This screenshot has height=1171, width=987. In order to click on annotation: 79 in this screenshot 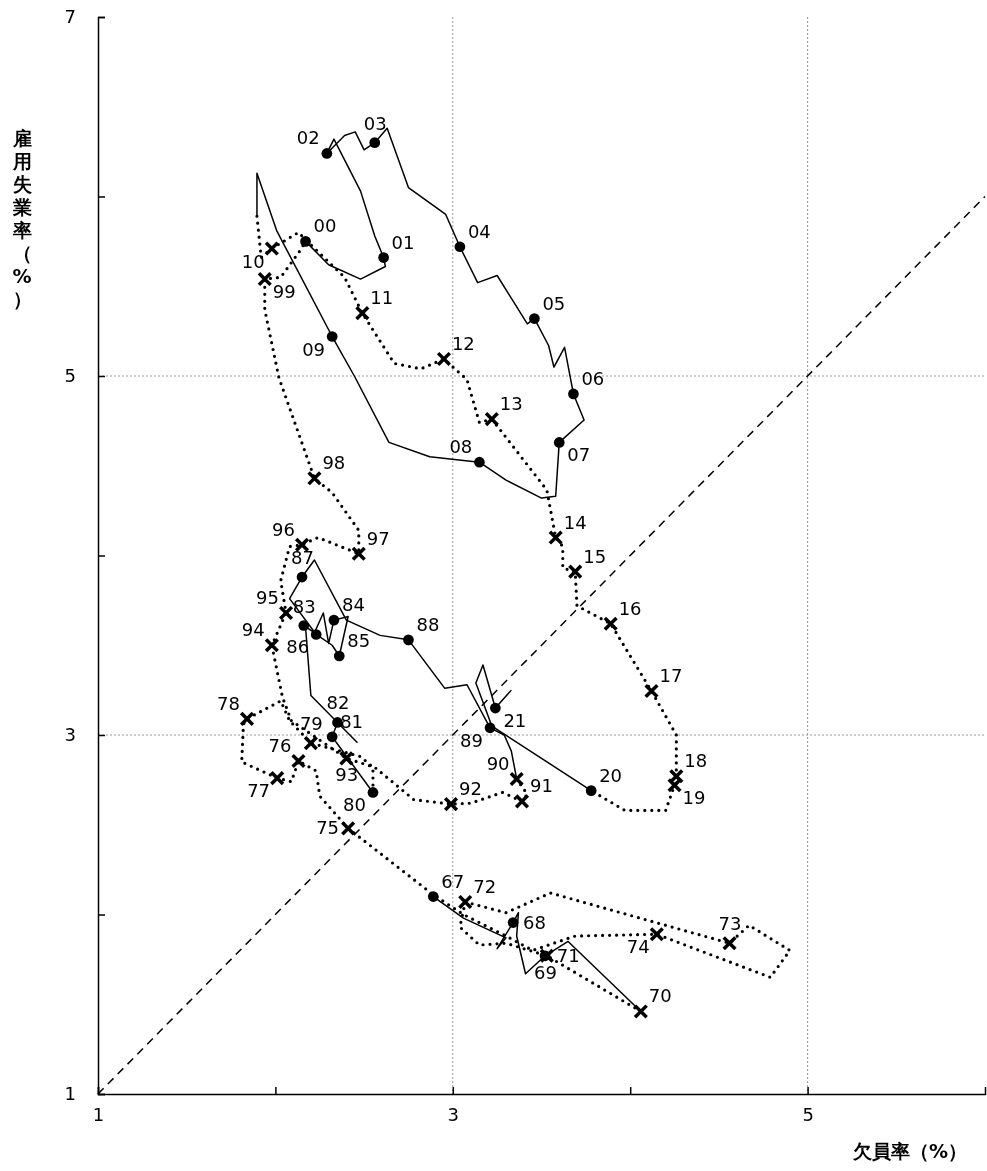, I will do `click(311, 724)`.